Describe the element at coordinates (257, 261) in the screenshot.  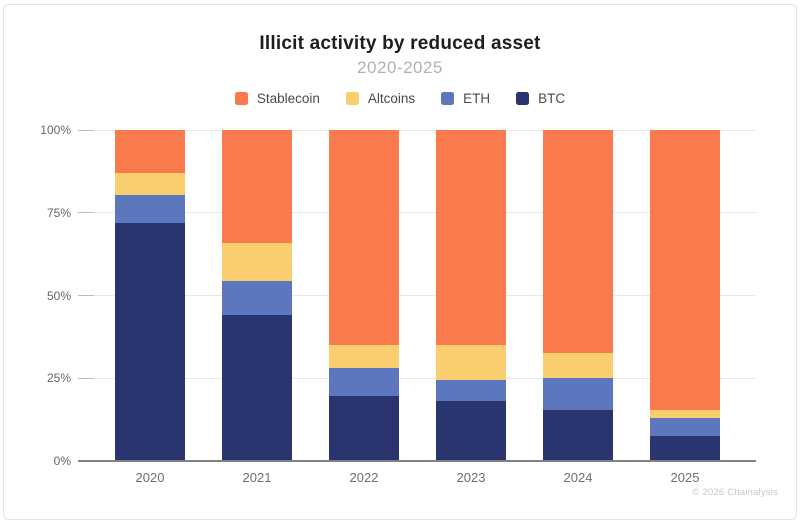
I see `bar-segment-altcoins-2021` at that location.